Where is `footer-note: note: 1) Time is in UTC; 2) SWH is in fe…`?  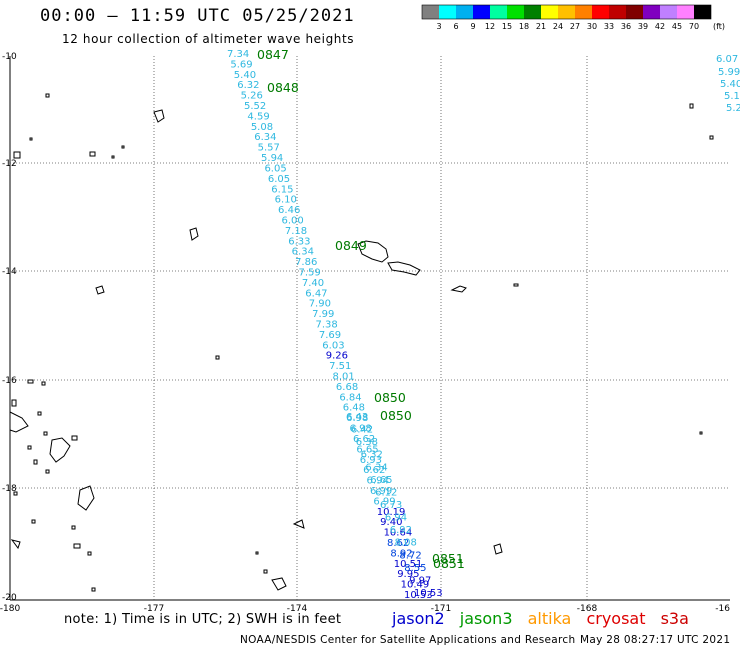
footer-note: note: 1) Time is in UTC; 2) SWH is in fe… is located at coordinates (203, 619).